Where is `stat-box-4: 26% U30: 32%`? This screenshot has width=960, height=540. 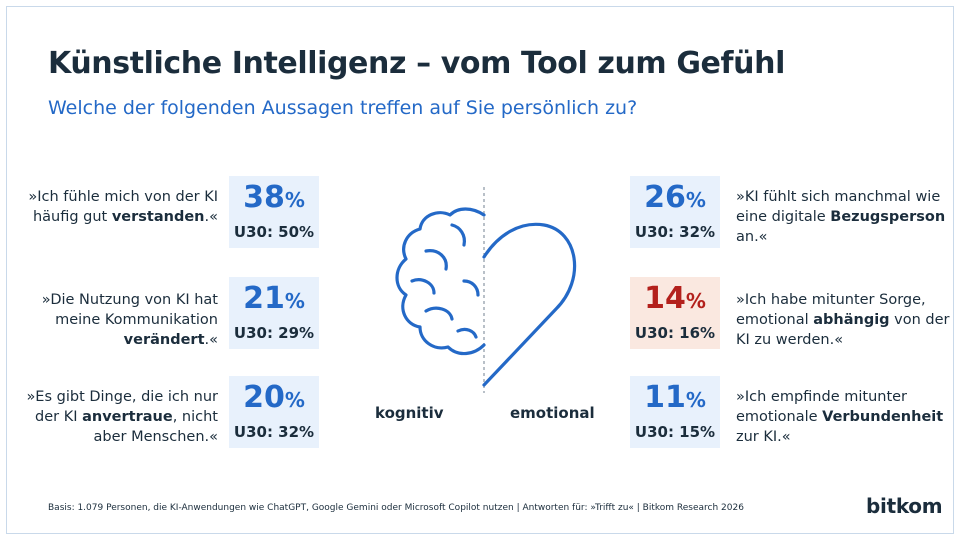 stat-box-4: 26% U30: 32% is located at coordinates (675, 212).